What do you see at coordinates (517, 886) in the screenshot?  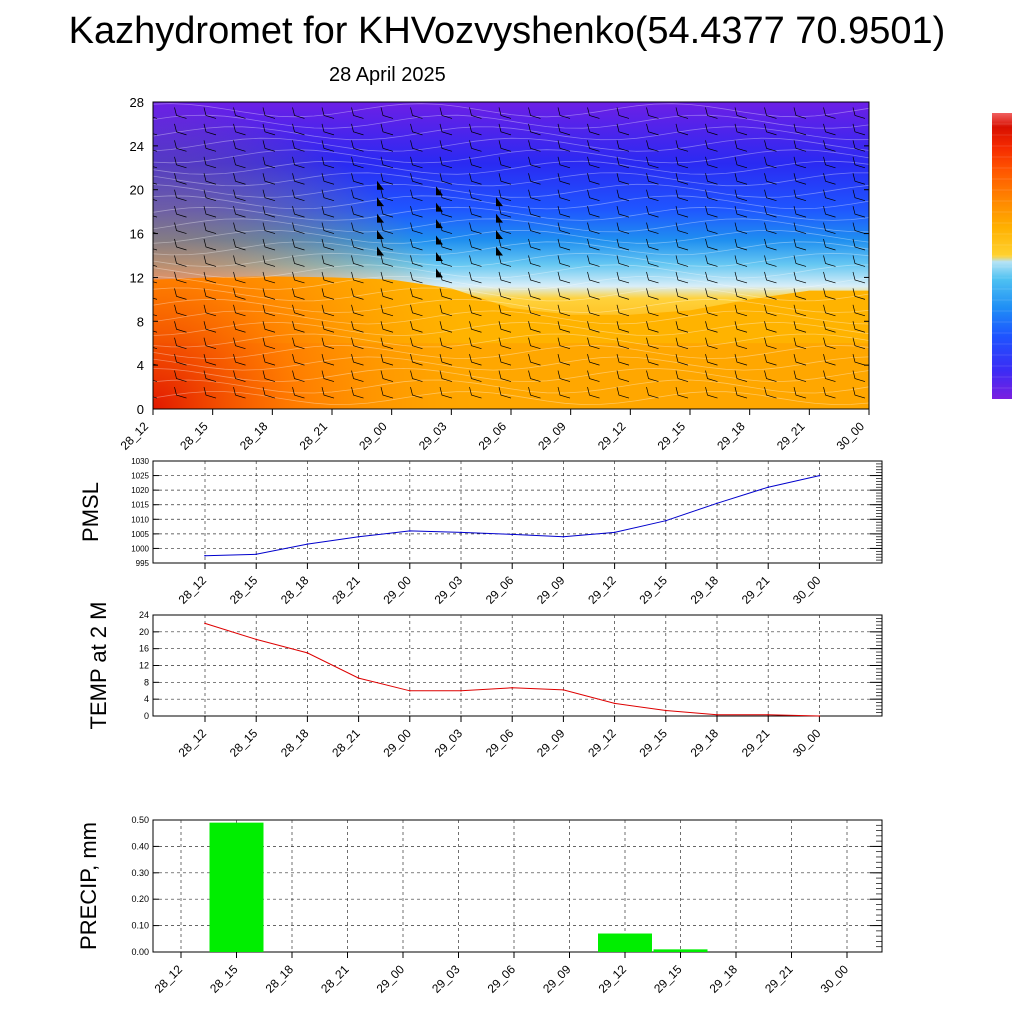 I see `plot-frame` at bounding box center [517, 886].